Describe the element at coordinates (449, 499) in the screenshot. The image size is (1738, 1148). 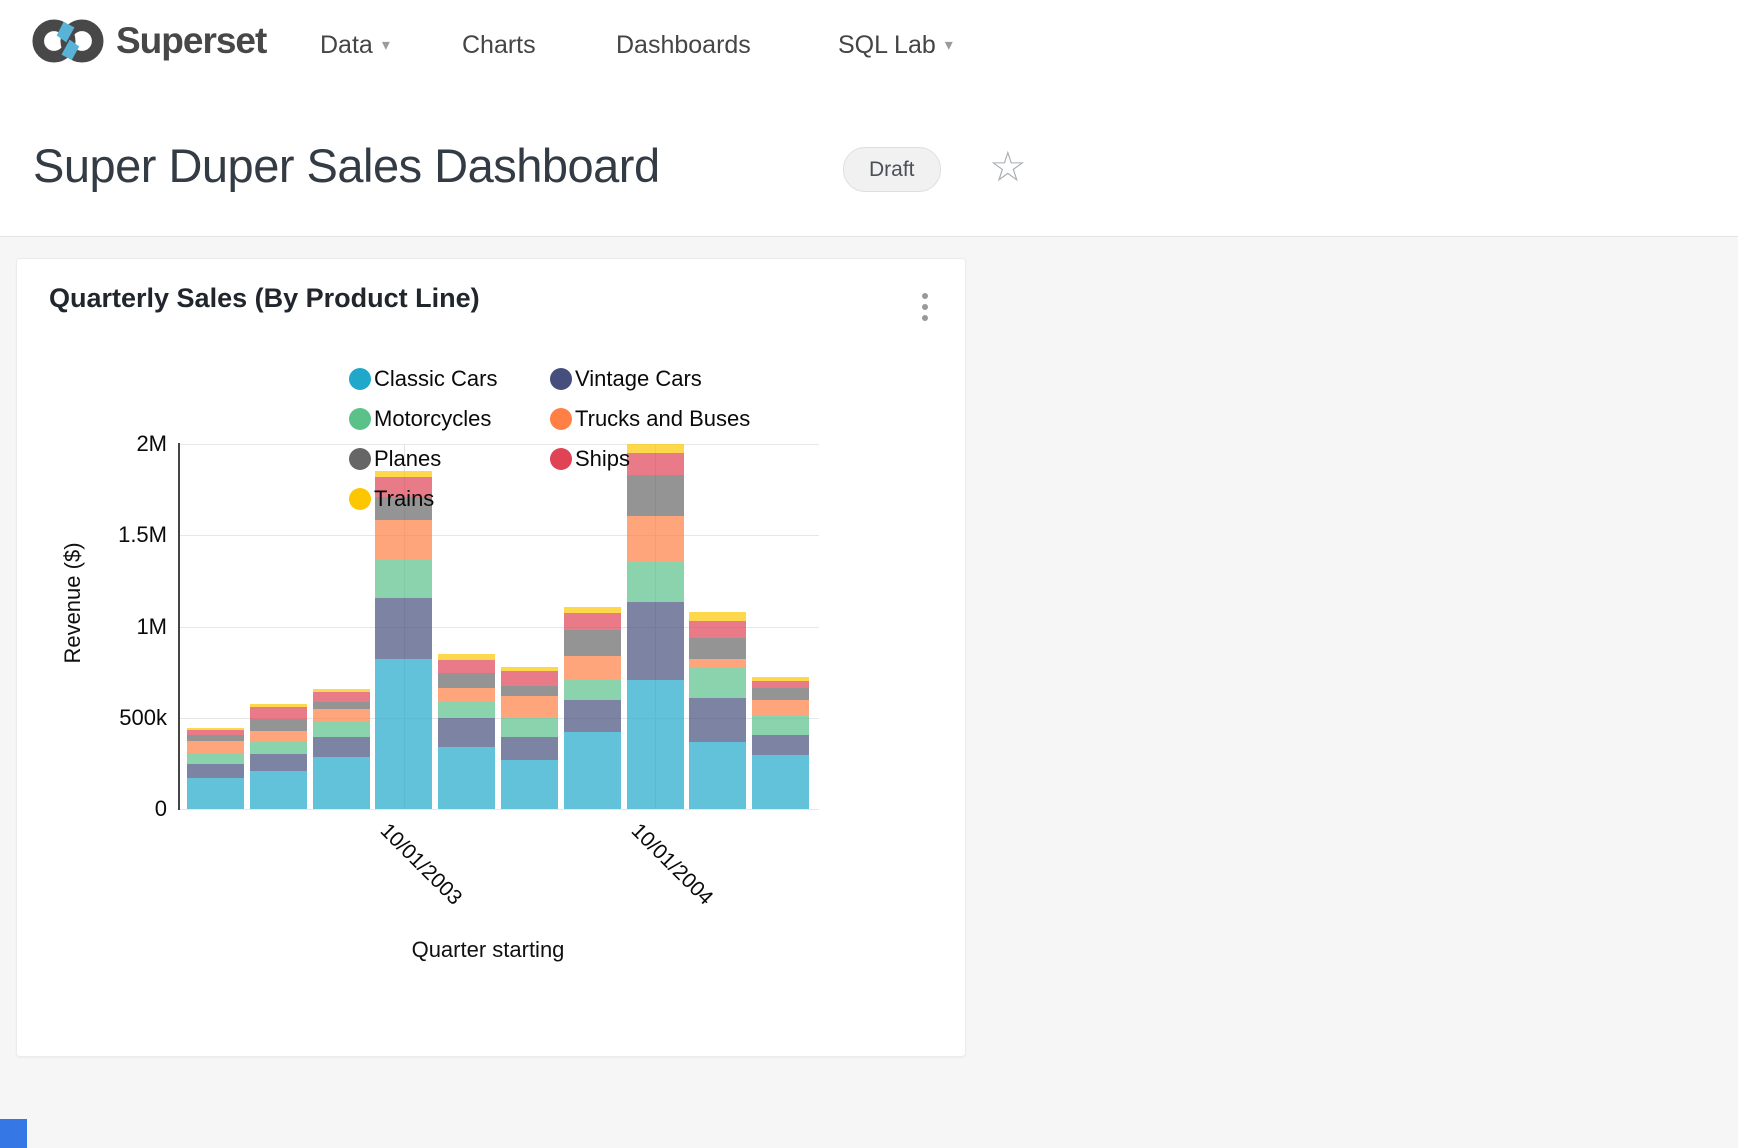
I see `legend-item-trains: Trains` at that location.